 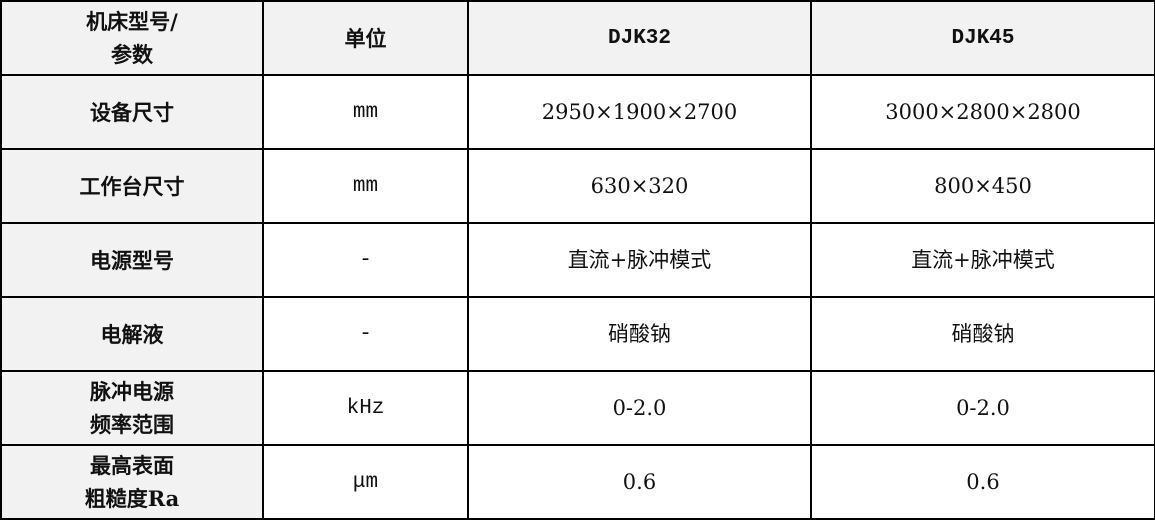 I want to click on header-djk45: DJK45, so click(x=982, y=38).